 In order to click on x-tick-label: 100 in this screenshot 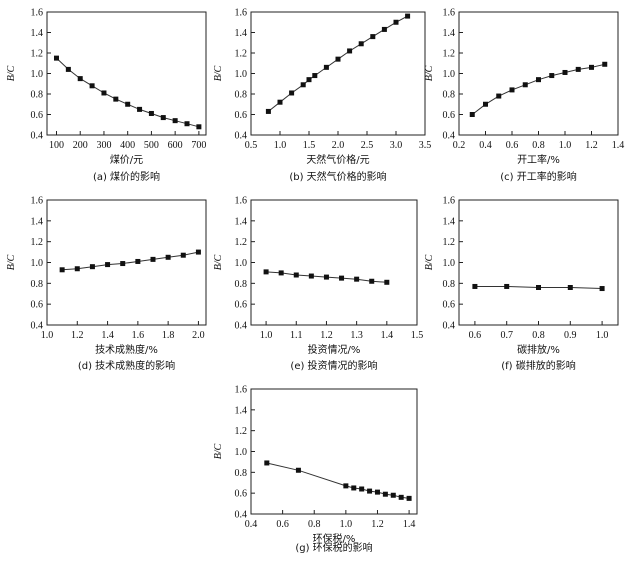, I will do `click(56, 145)`.